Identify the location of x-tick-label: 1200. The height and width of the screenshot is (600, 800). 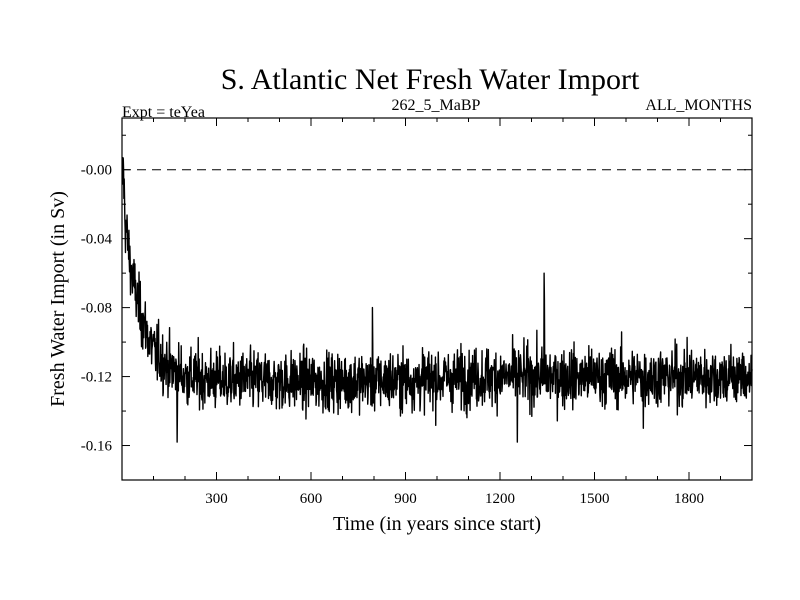
(500, 499).